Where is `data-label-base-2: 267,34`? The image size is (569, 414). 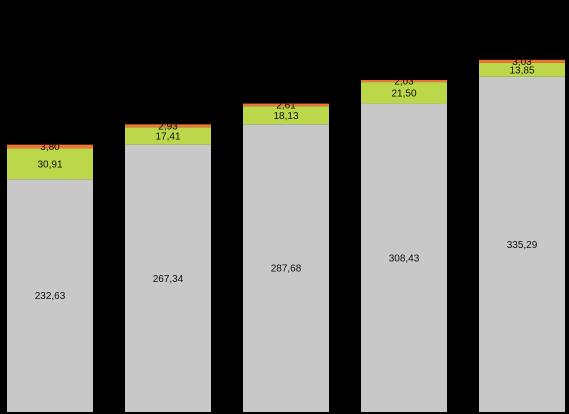
data-label-base-2: 267,34 is located at coordinates (168, 279).